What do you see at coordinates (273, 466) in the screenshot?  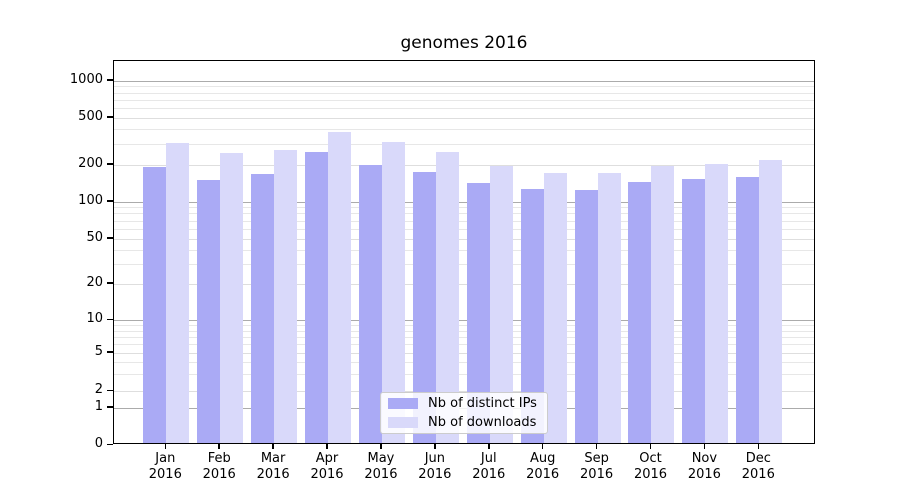 I see `x-tick-label-mar: Mar 2016` at bounding box center [273, 466].